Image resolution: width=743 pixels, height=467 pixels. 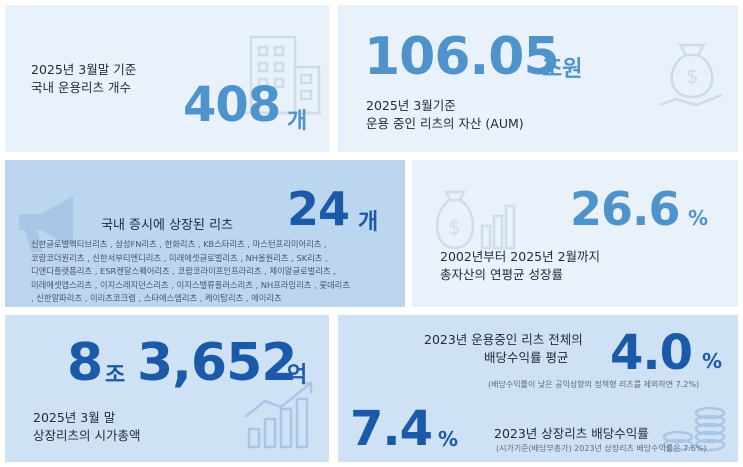 I want to click on panel5-value-b: 3,652, so click(x=217, y=363).